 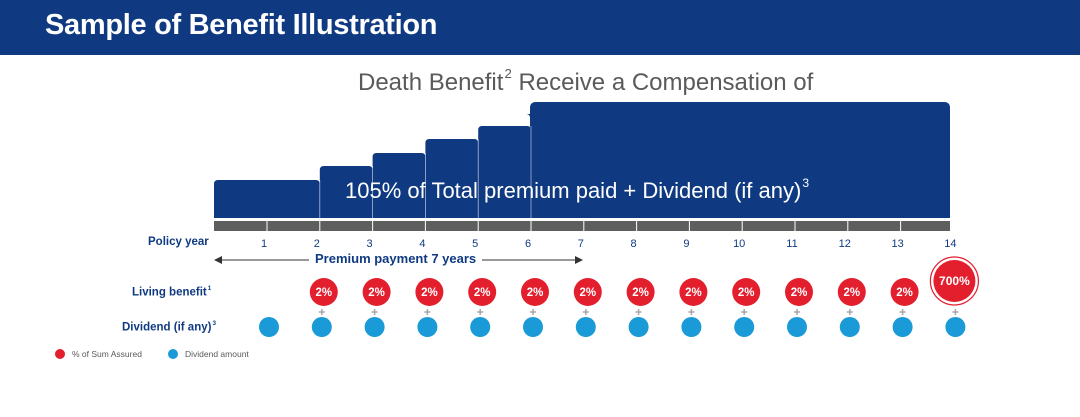 I want to click on living-benefit-value-year-9: 2%, so click(x=693, y=293).